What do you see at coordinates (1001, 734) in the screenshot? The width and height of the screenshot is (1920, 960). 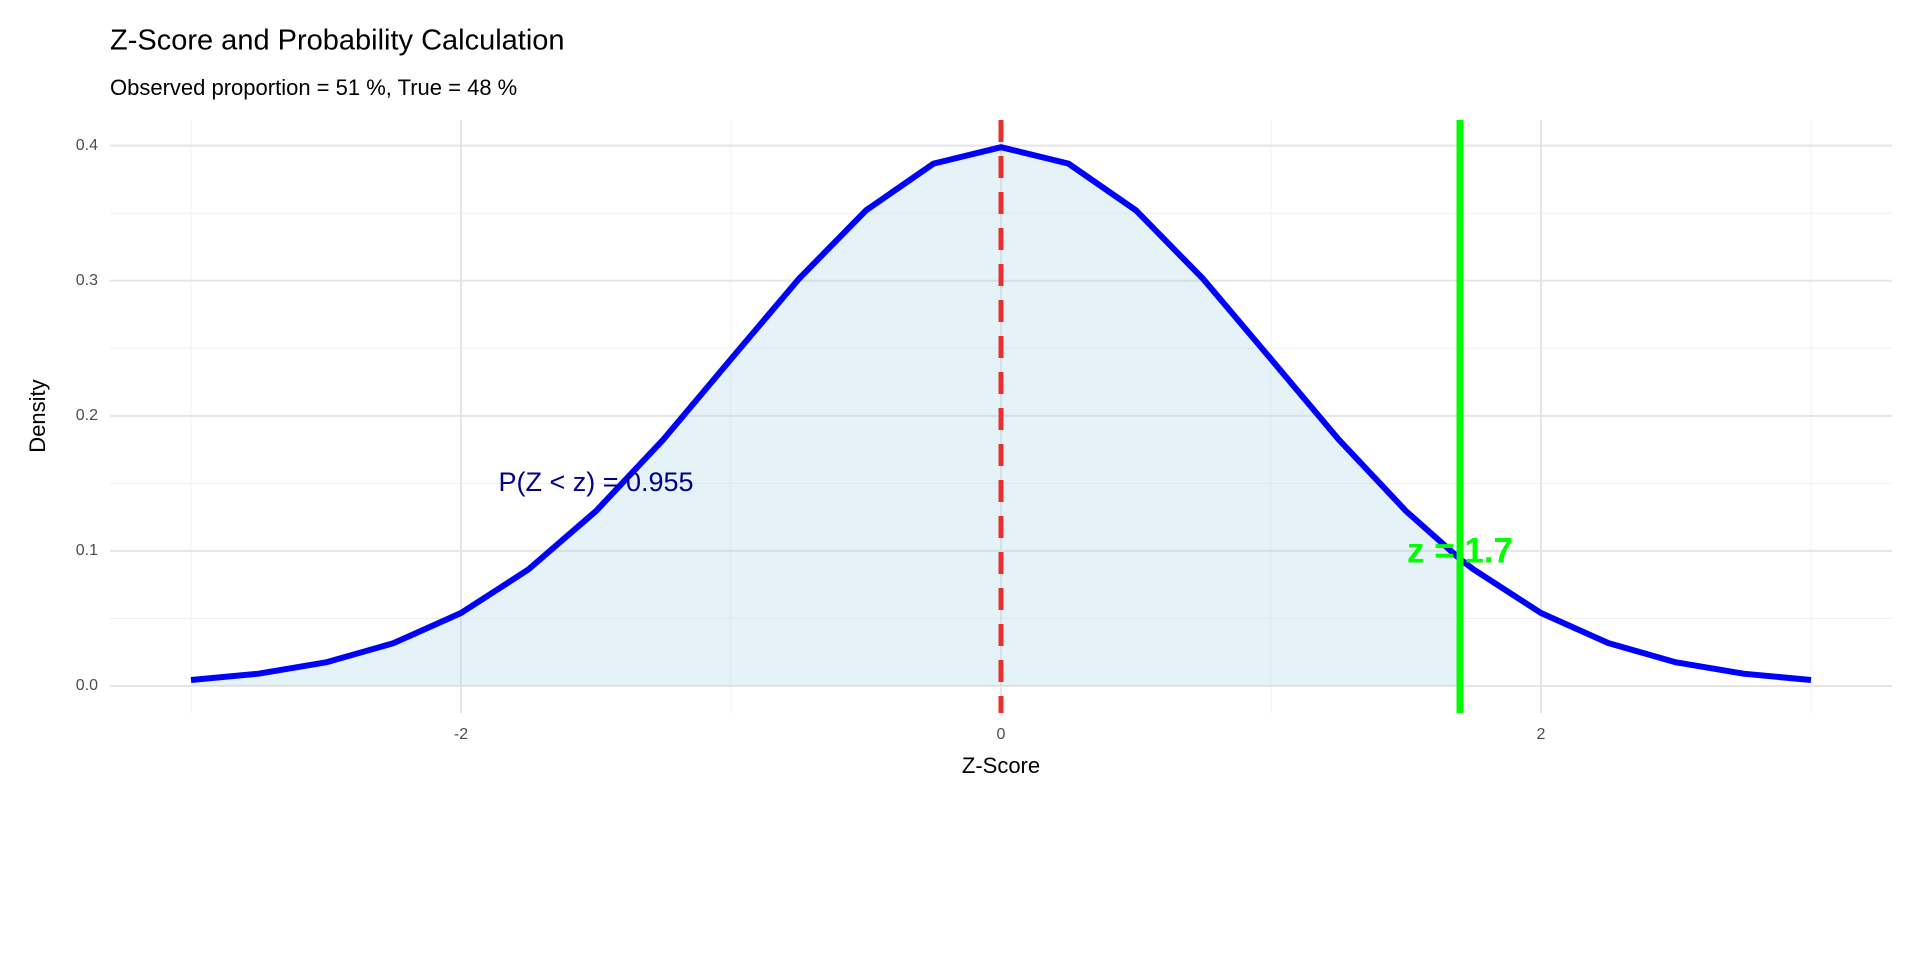 I see `x-tick-label: 0` at bounding box center [1001, 734].